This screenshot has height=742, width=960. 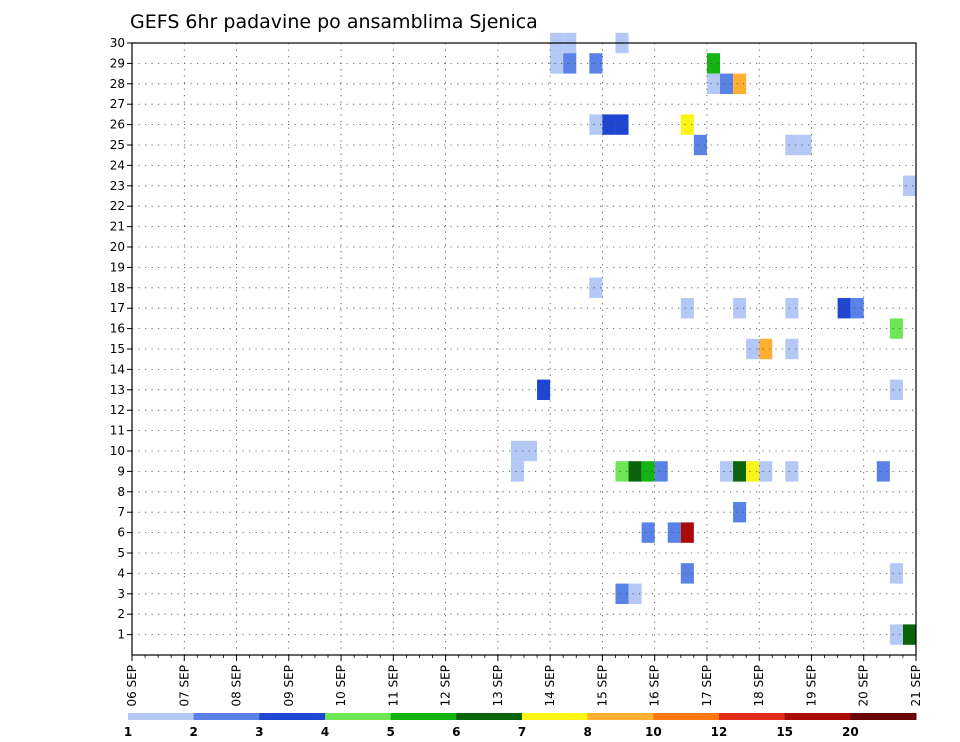 What do you see at coordinates (121, 573) in the screenshot?
I see `y-tick-label: 4` at bounding box center [121, 573].